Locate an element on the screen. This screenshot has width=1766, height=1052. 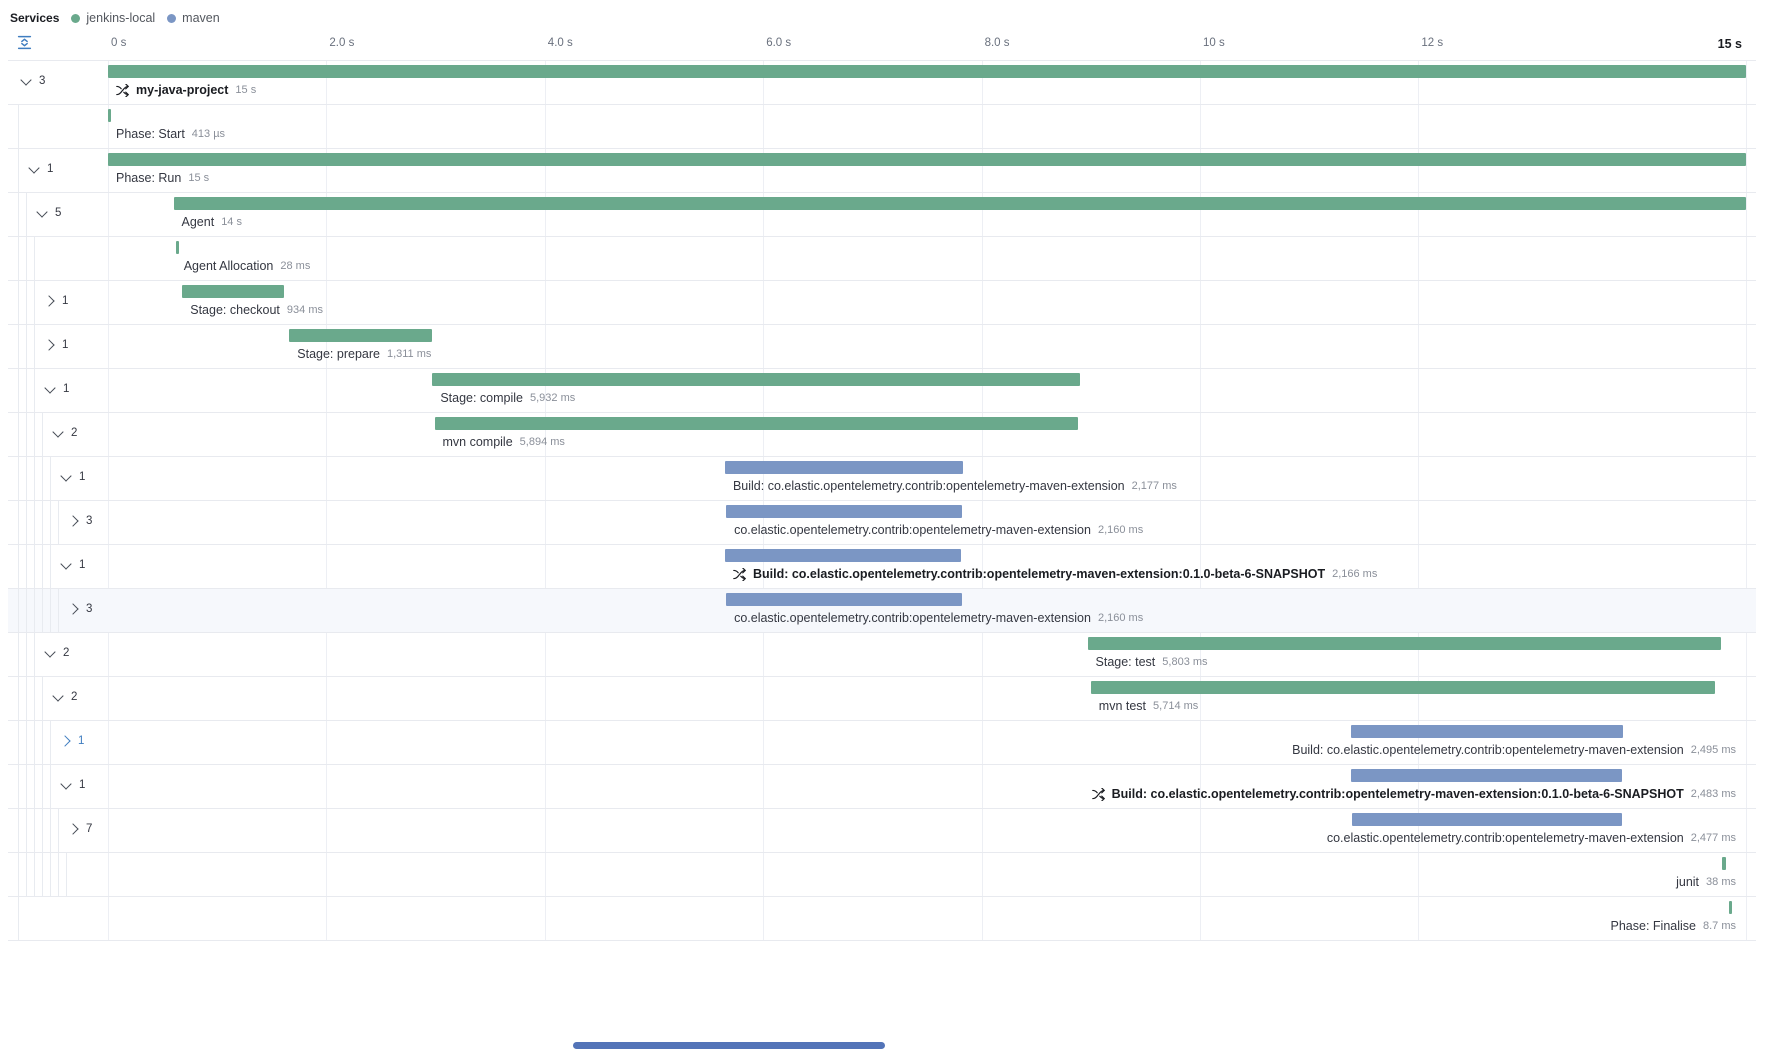
services-legend: Services jenkins-local maven is located at coordinates (115, 18).